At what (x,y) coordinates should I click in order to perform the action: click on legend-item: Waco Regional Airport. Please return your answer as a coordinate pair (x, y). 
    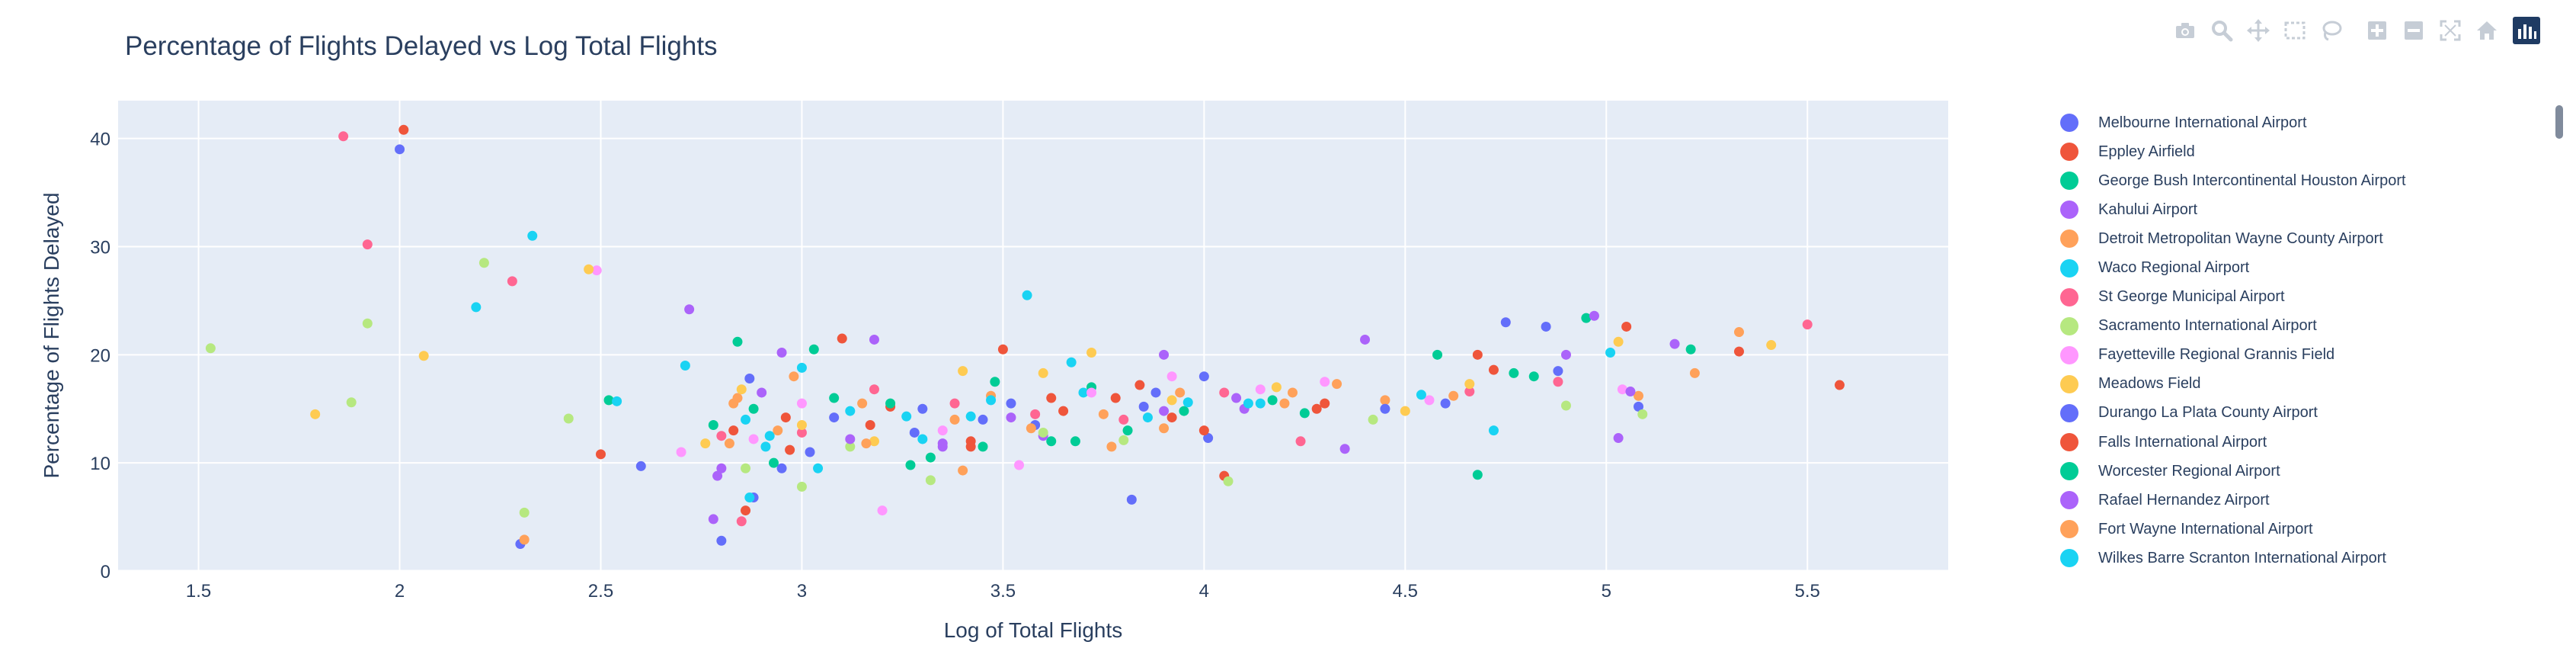
    Looking at the image, I should click on (2292, 267).